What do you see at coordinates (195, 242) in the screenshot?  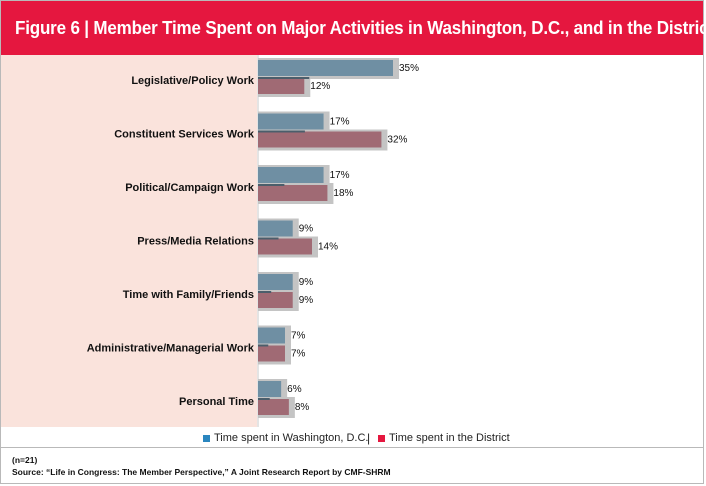 I see `category-label-press-media-relations: Press/Media Relations` at bounding box center [195, 242].